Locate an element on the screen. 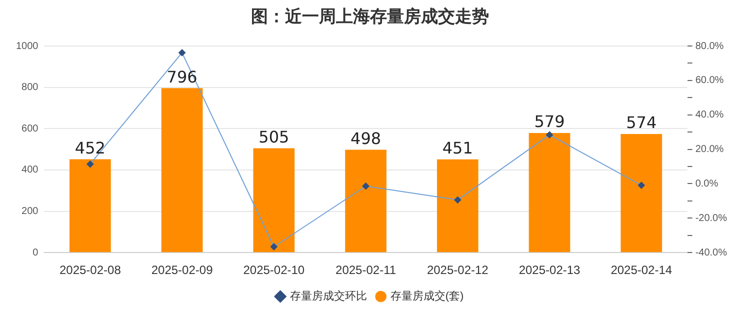 This screenshot has width=740, height=312. chart-title: 图：近一周上海存量房成交走势 is located at coordinates (370, 17).